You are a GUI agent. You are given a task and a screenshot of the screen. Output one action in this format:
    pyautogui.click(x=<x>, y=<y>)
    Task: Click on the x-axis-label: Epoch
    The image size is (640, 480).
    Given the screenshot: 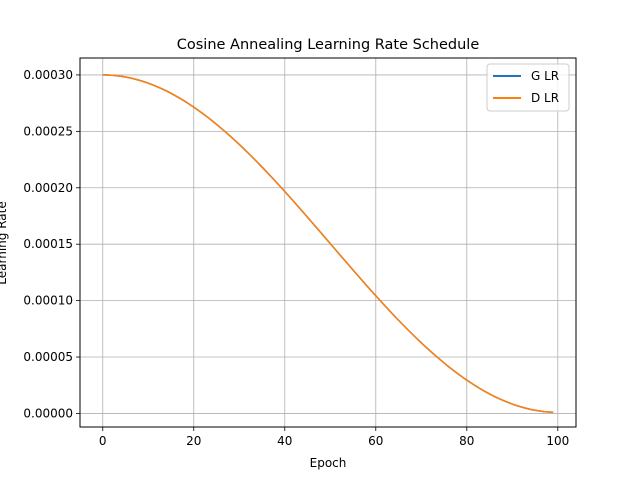 What is the action you would take?
    pyautogui.click(x=328, y=463)
    